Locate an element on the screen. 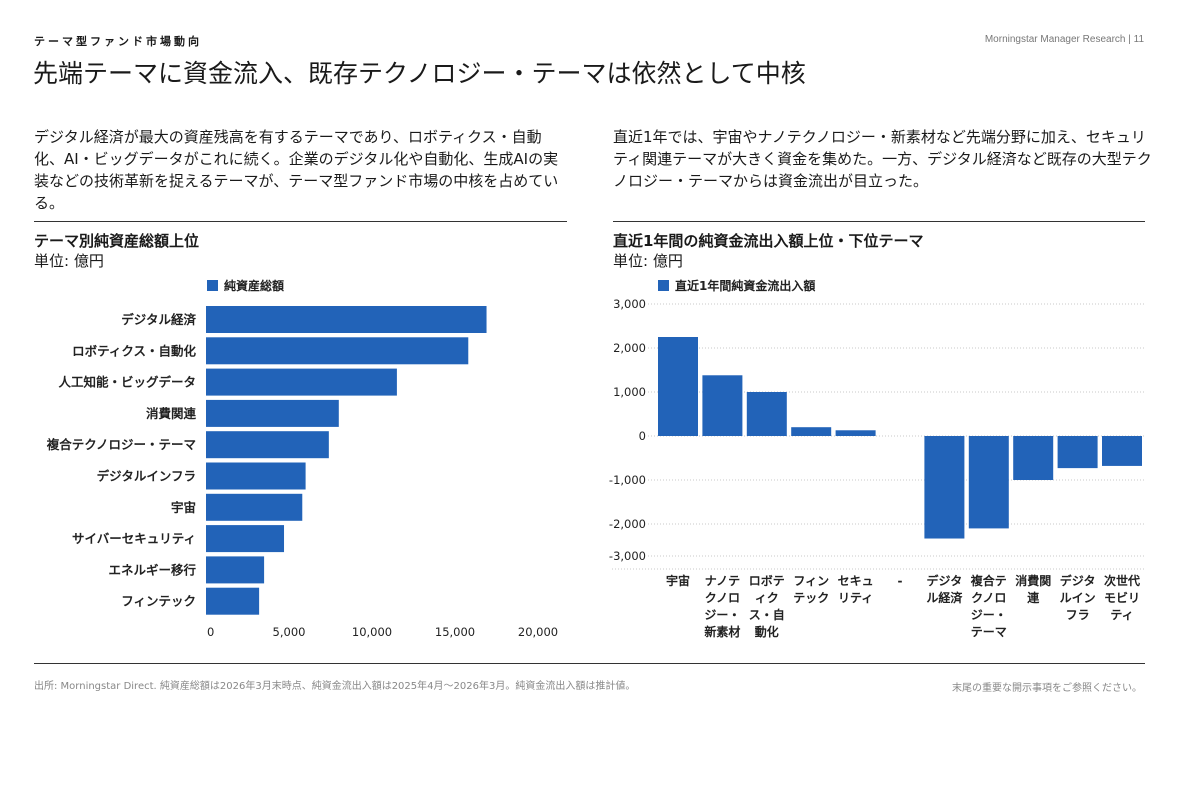 The image size is (1200, 800). section-eyebrow: テーマ型ファンド市場動向 is located at coordinates (118, 41).